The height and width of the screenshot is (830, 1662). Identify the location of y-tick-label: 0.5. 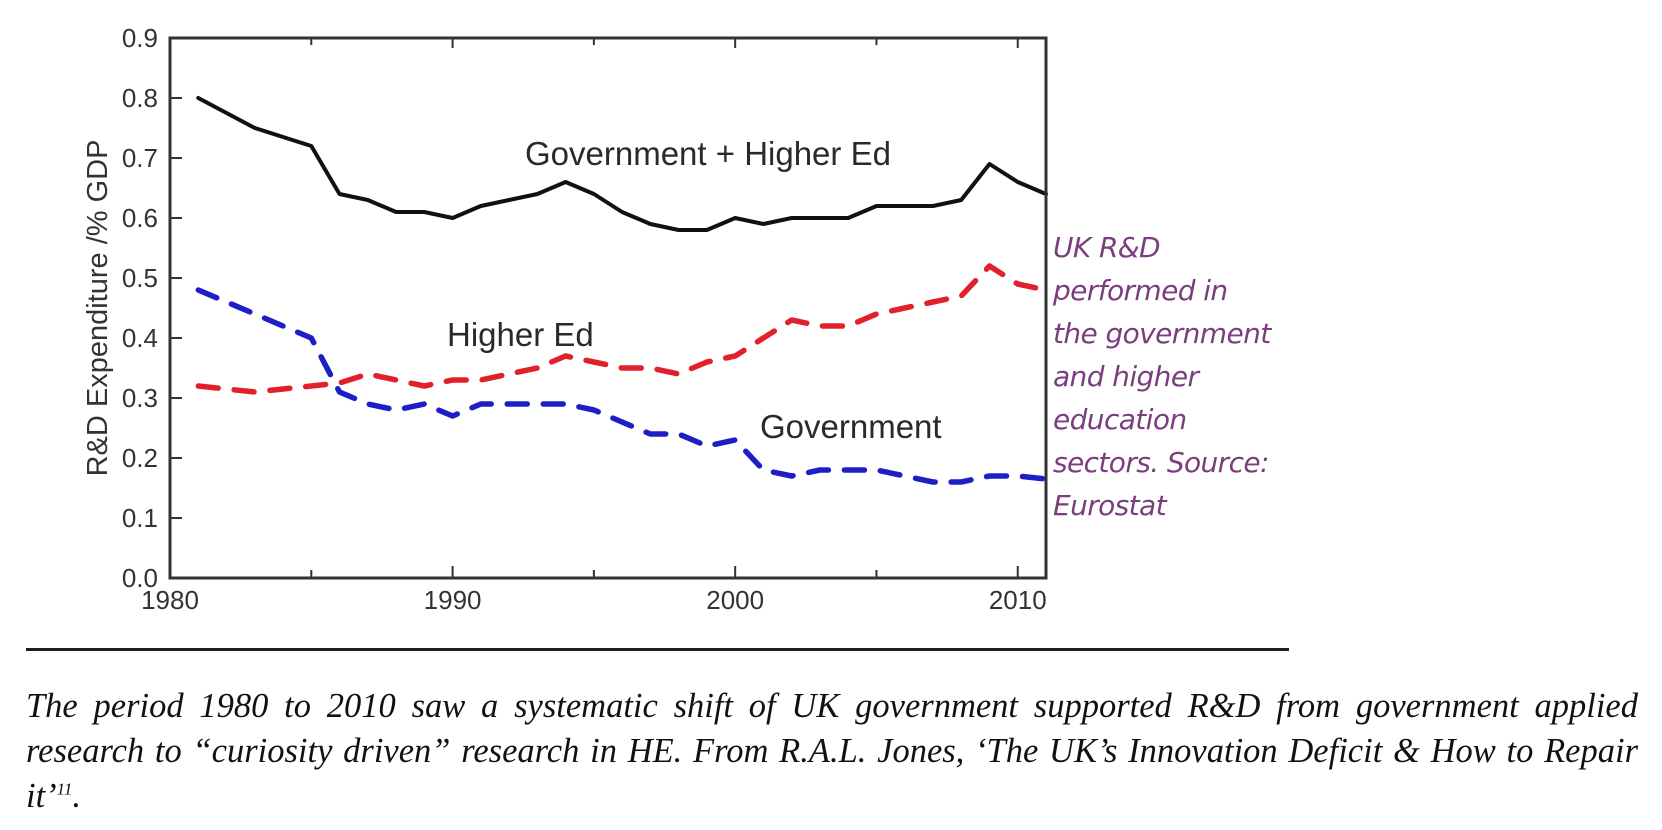
(140, 278).